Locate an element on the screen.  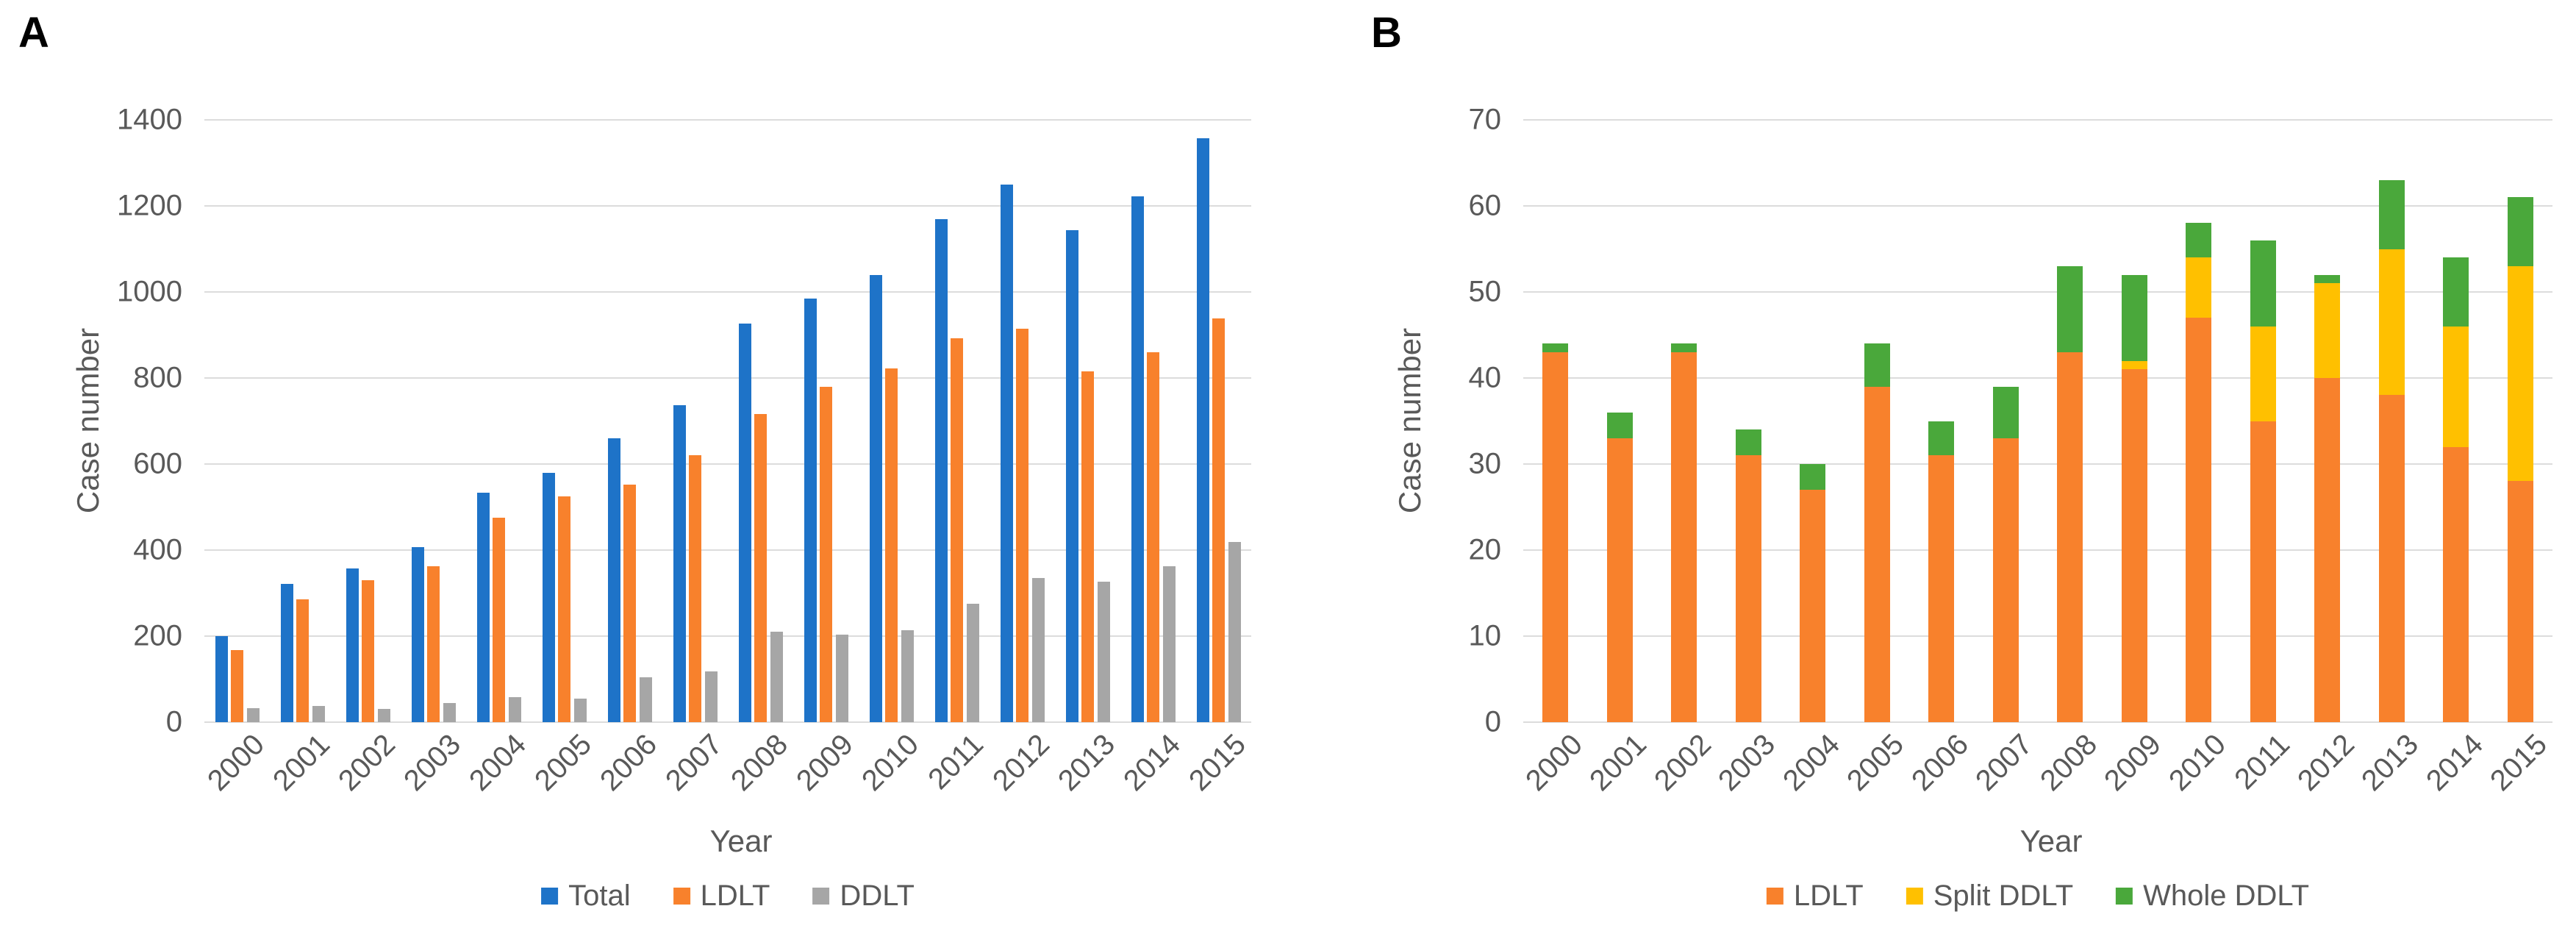
bar-ldlt-2011 is located at coordinates (957, 530).